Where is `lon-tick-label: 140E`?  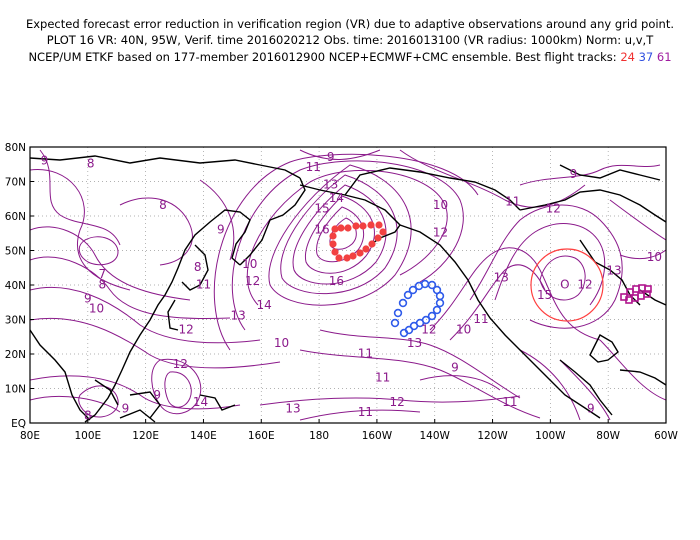
lon-tick-label: 140E is located at coordinates (203, 436).